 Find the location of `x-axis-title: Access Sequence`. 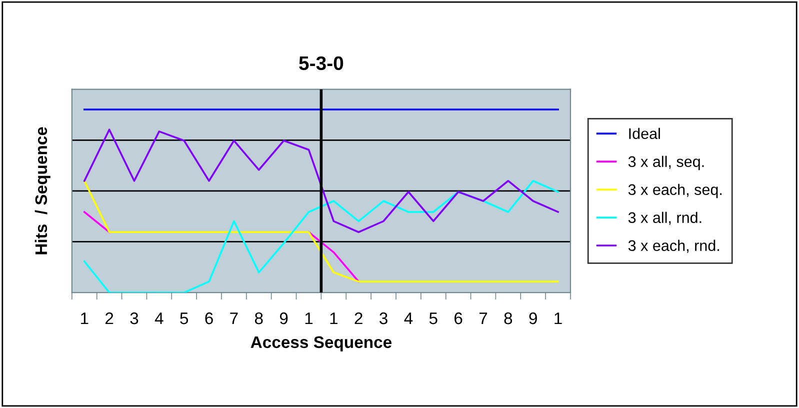

x-axis-title: Access Sequence is located at coordinates (321, 344).